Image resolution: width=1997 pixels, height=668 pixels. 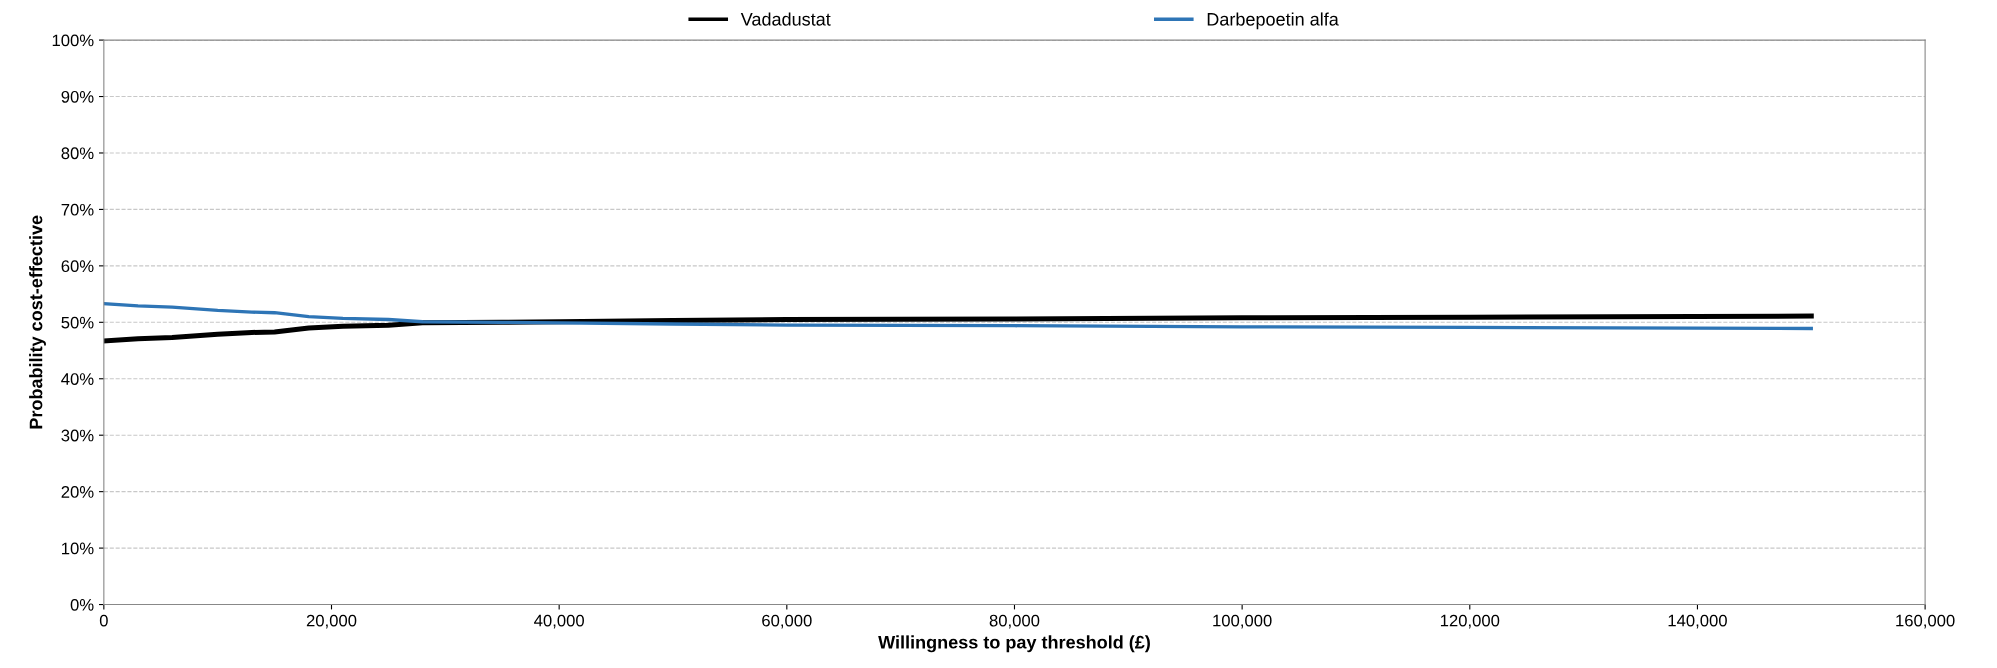 I want to click on x-tick-label: 160,000, so click(x=1925, y=621).